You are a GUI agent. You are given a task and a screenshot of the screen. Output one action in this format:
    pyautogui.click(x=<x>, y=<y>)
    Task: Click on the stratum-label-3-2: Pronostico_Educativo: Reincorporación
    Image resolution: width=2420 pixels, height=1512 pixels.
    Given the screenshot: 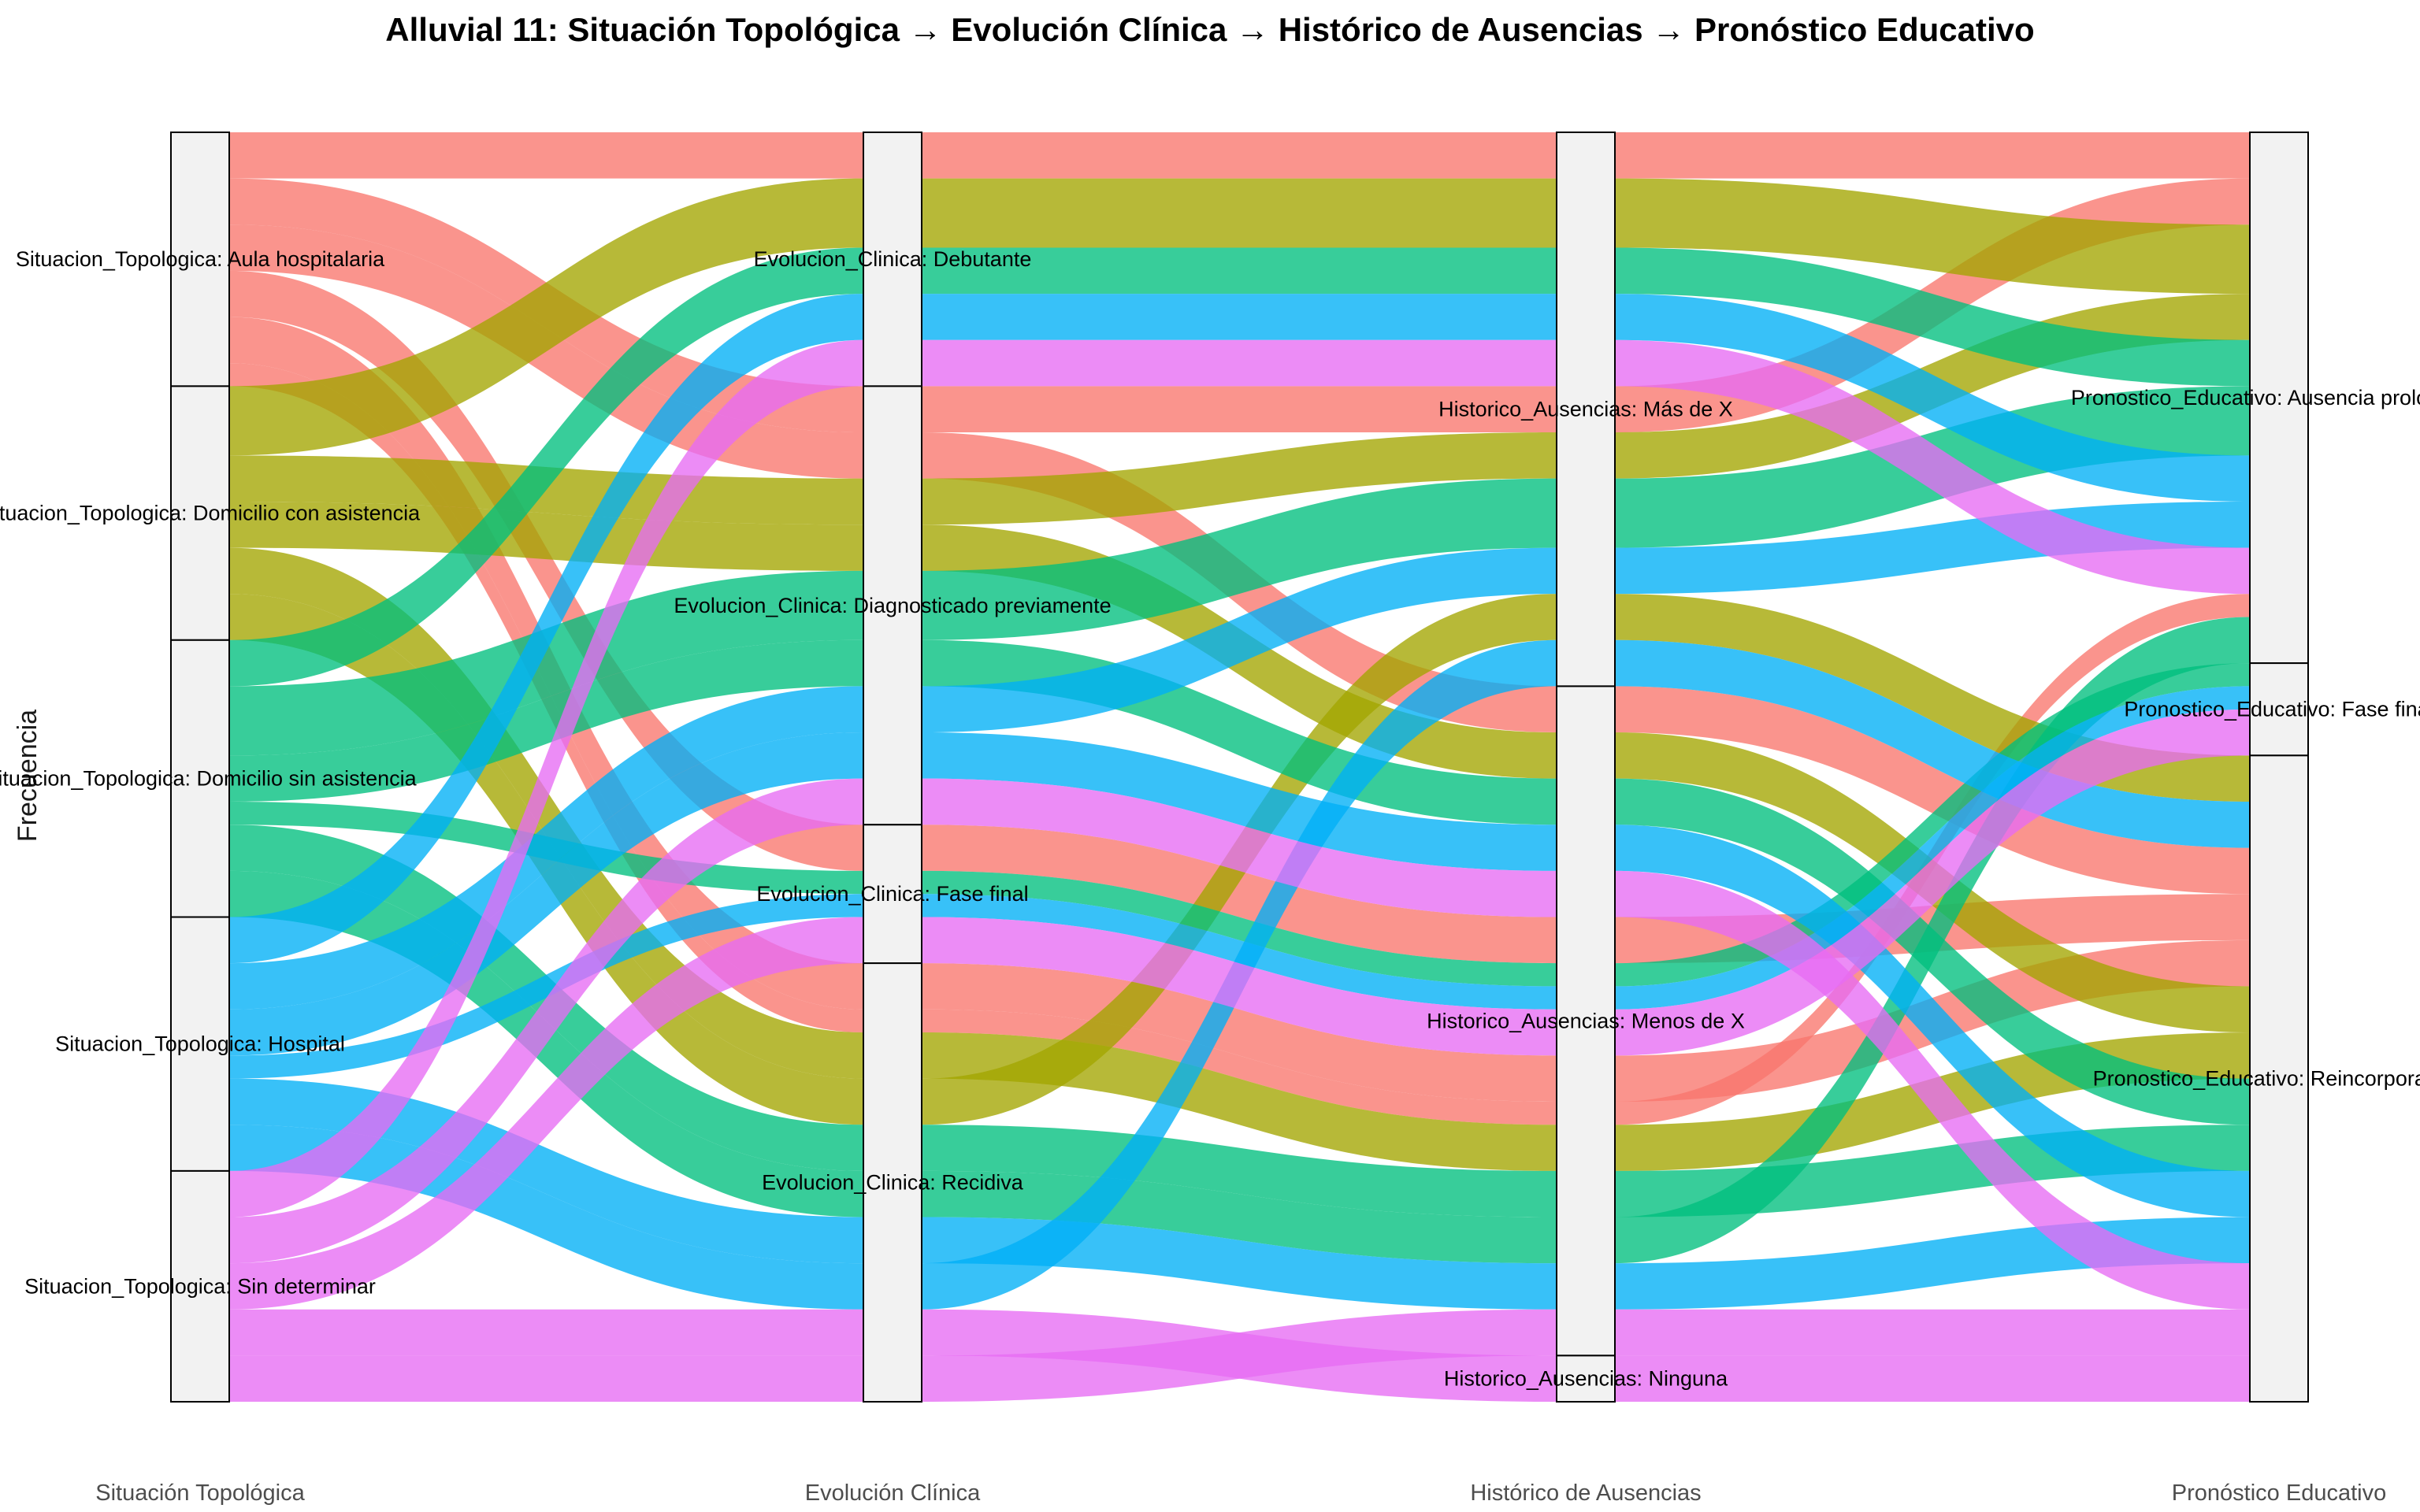 What is the action you would take?
    pyautogui.click(x=2256, y=1079)
    